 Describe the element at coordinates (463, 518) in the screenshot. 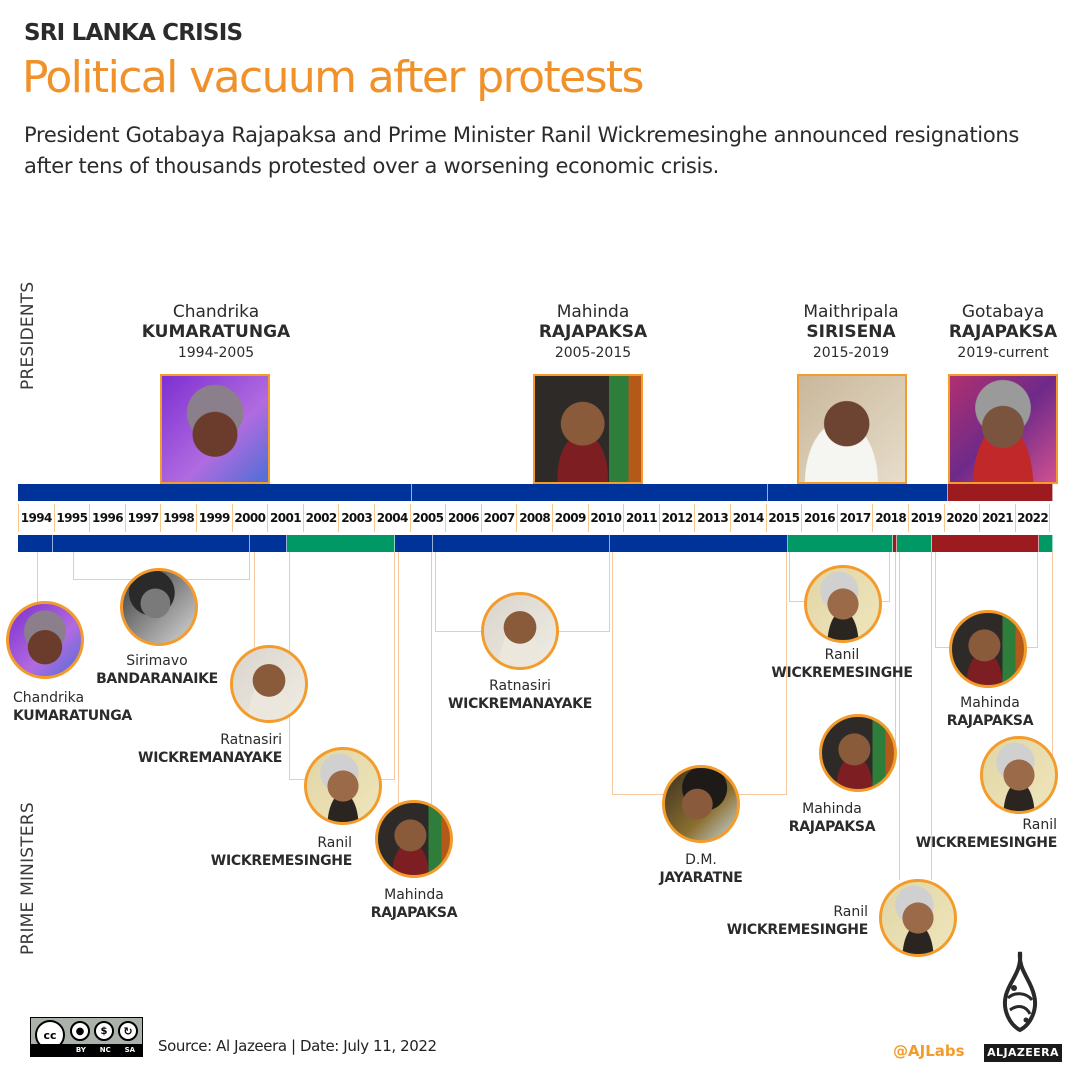

I see `year-tick: 2006` at that location.